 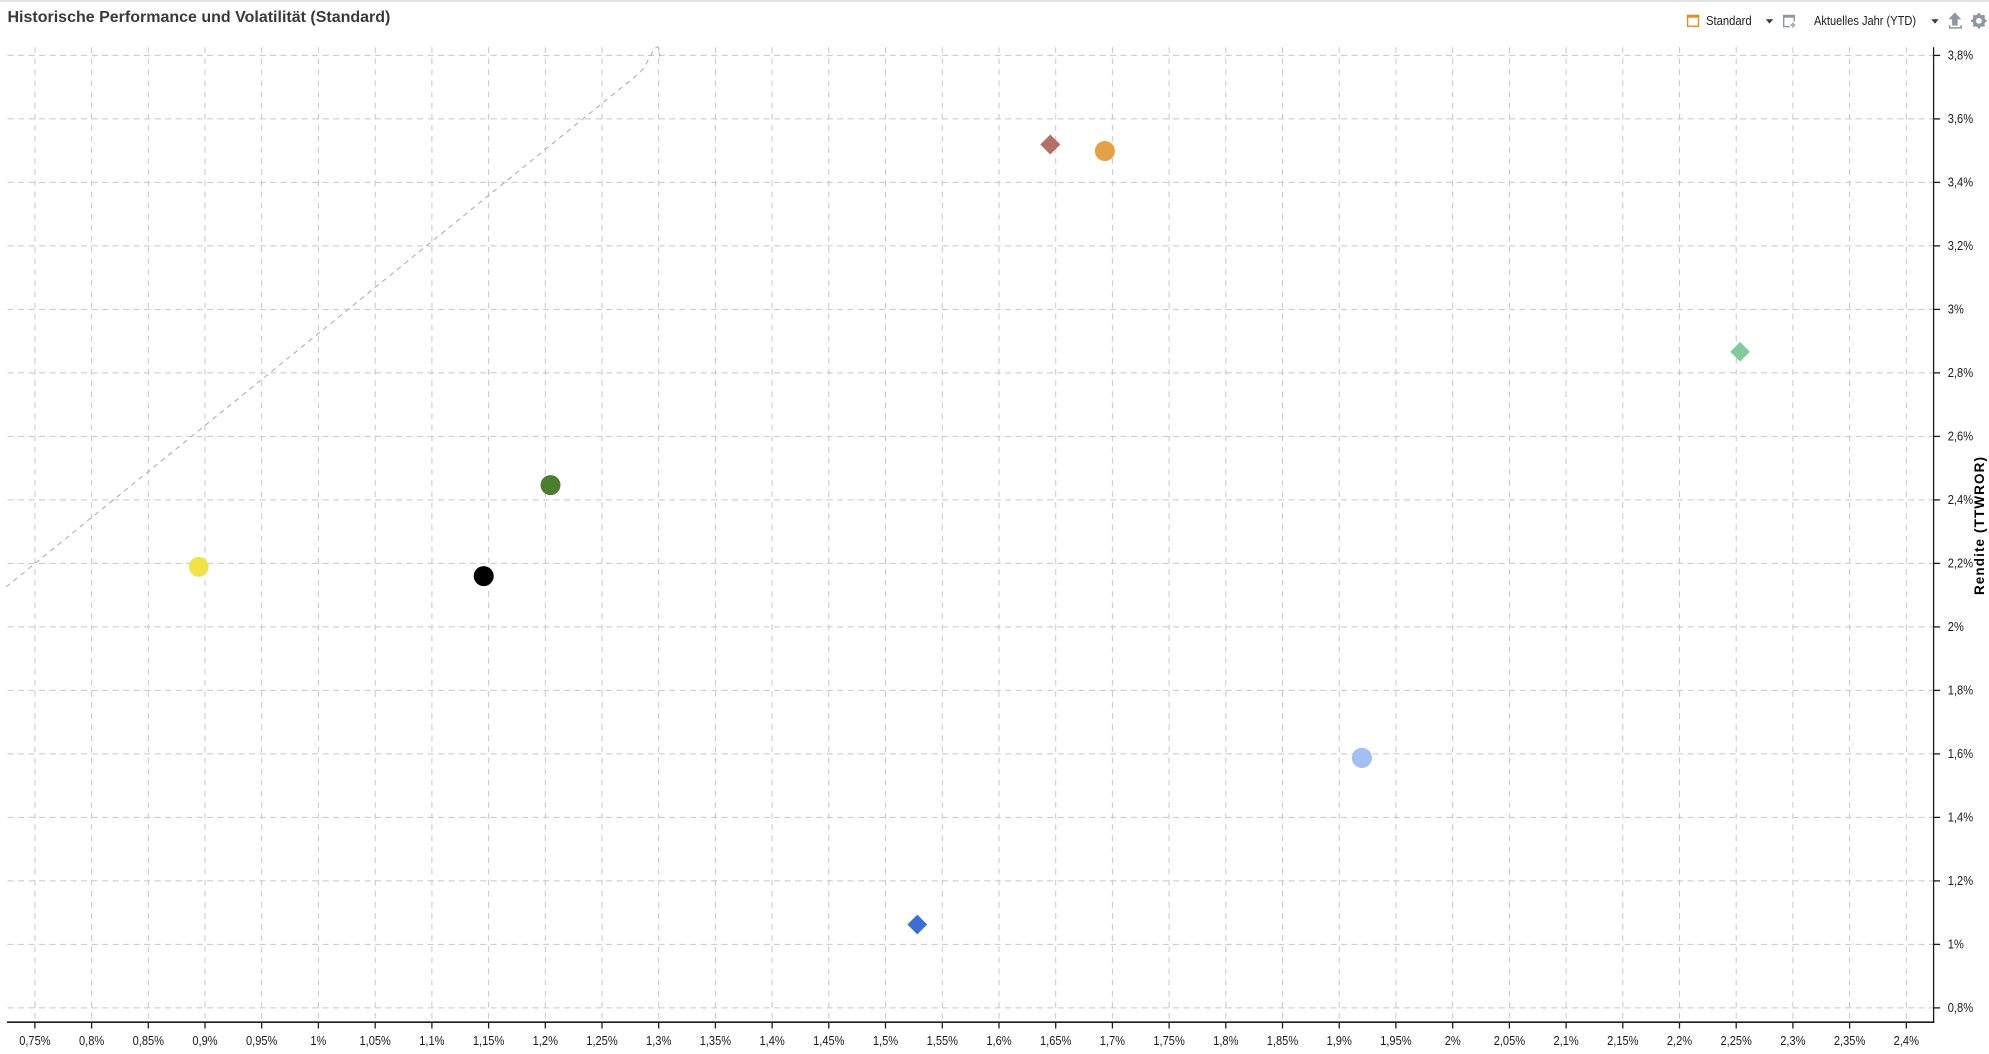 I want to click on svg-text: 0,9%, so click(x=204, y=1041).